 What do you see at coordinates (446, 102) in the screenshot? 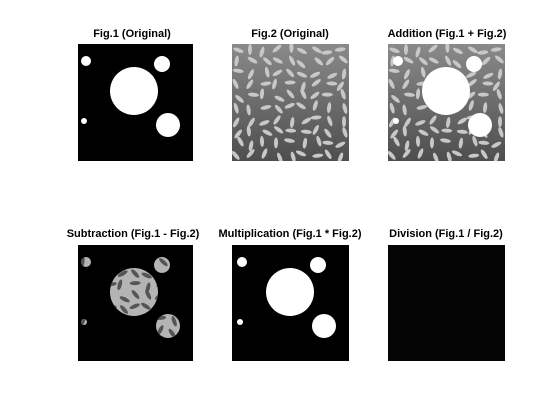
I see `image-addition` at bounding box center [446, 102].